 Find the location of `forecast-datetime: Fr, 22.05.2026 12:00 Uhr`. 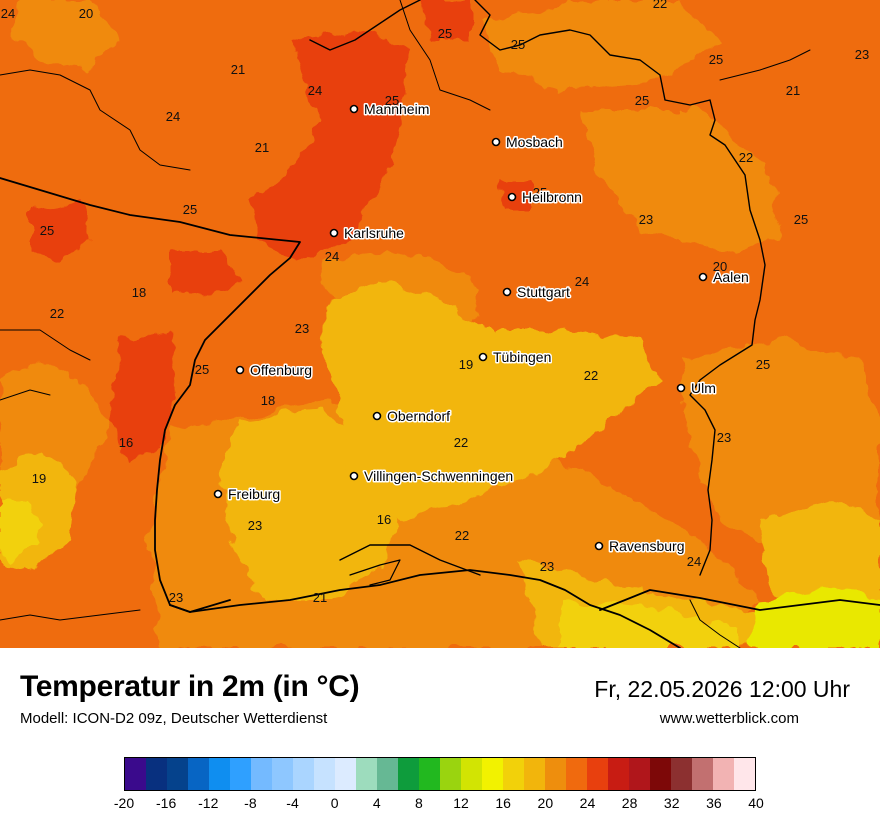

forecast-datetime: Fr, 22.05.2026 12:00 Uhr is located at coordinates (722, 689).